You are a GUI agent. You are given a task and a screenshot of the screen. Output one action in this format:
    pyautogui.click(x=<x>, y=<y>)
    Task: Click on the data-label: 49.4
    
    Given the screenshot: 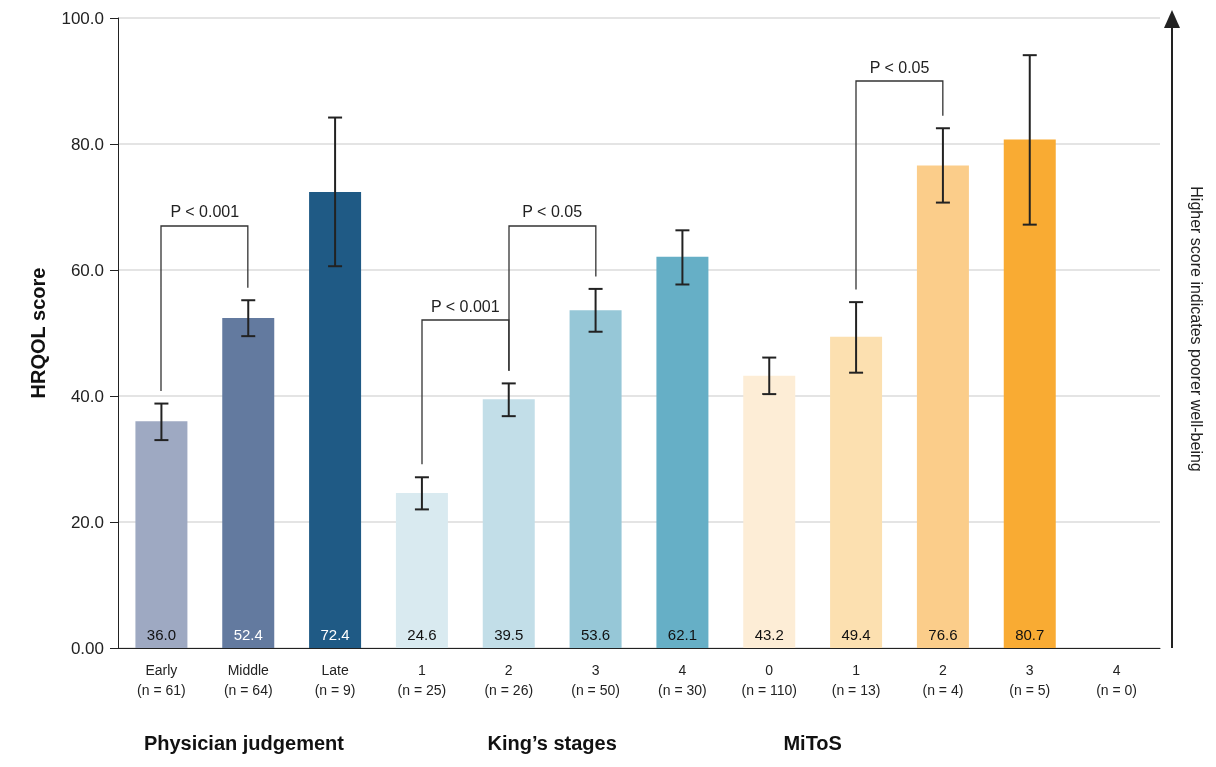 What is the action you would take?
    pyautogui.click(x=856, y=634)
    